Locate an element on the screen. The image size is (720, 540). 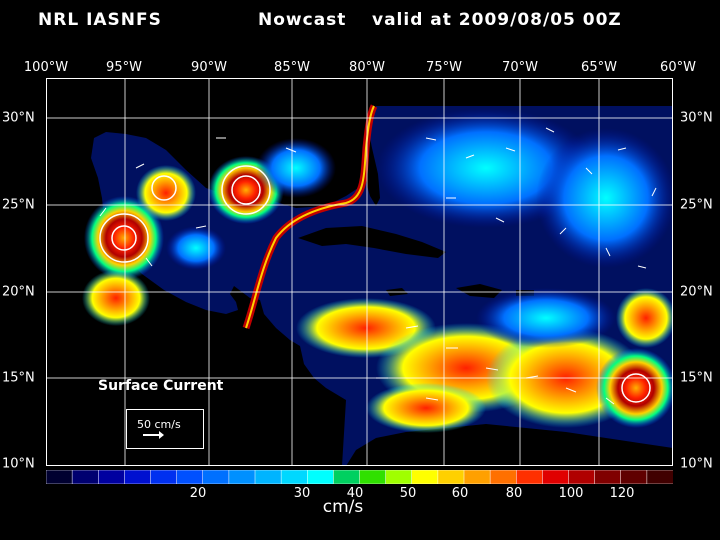
lon-label-95w: 95°W is located at coordinates (124, 67).